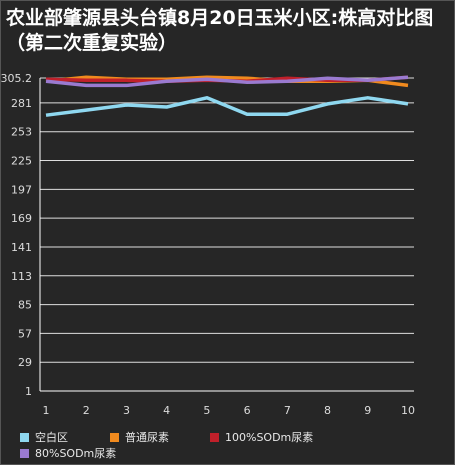 The height and width of the screenshot is (465, 455). What do you see at coordinates (147, 437) in the screenshot?
I see `legend-label-1: 普通尿素` at bounding box center [147, 437].